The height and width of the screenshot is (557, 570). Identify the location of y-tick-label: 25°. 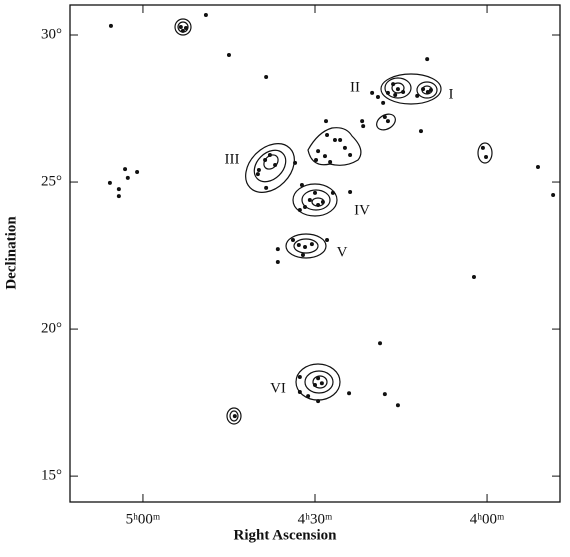
(51, 181).